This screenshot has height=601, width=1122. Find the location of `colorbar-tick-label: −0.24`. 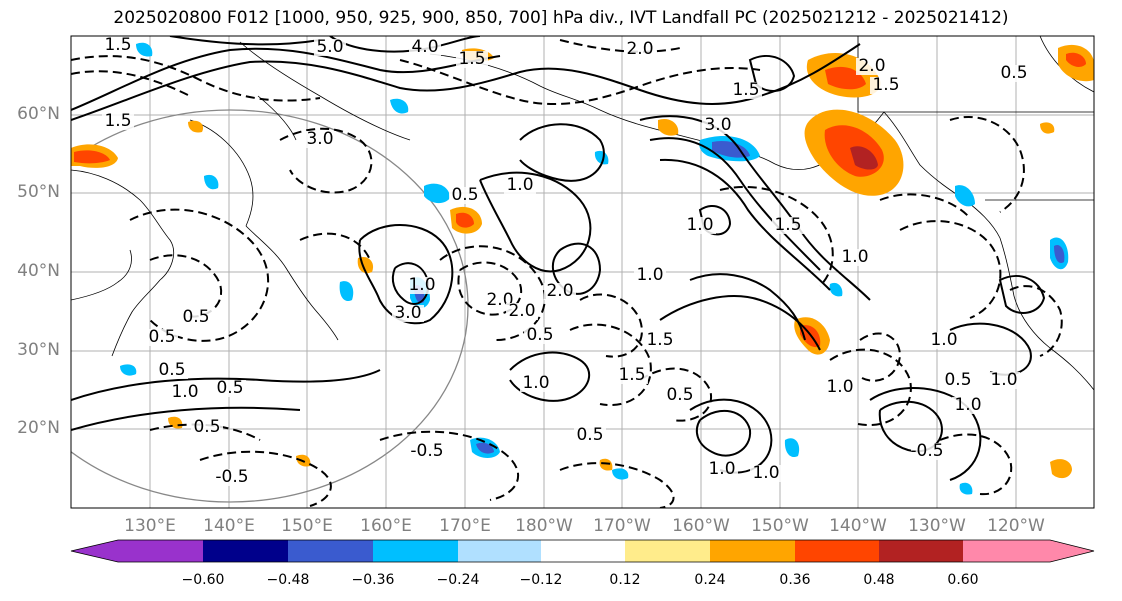

colorbar-tick-label: −0.24 is located at coordinates (458, 580).